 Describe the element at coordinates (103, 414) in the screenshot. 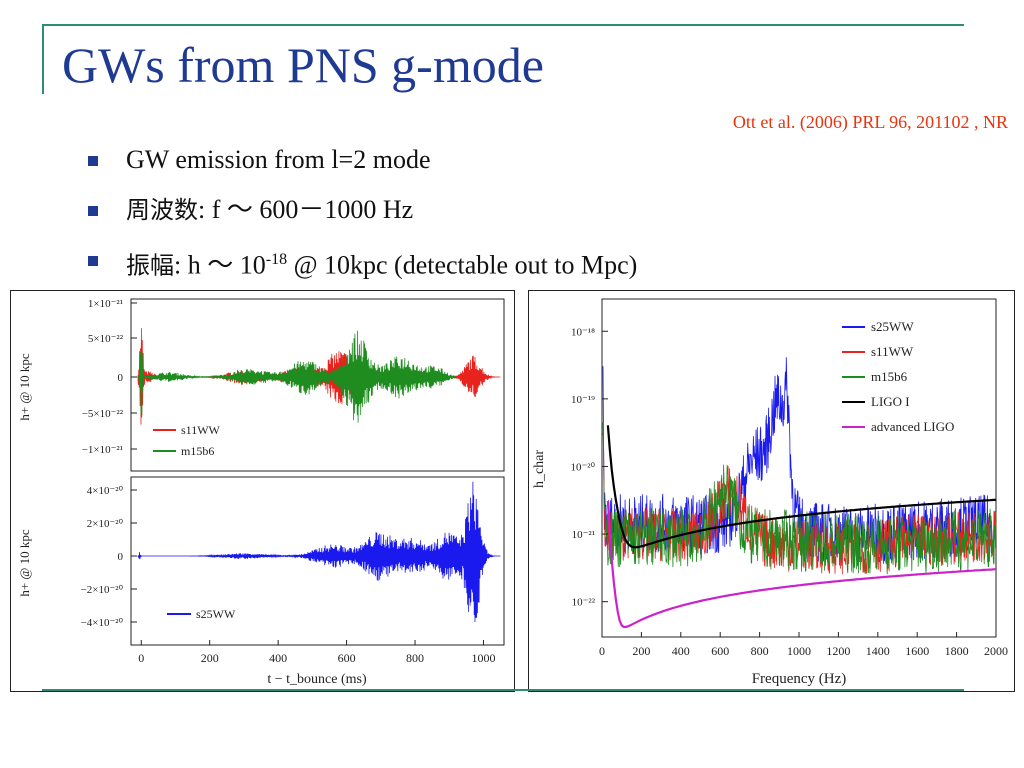

I see `y-tick-label: −5×10⁻²²` at that location.